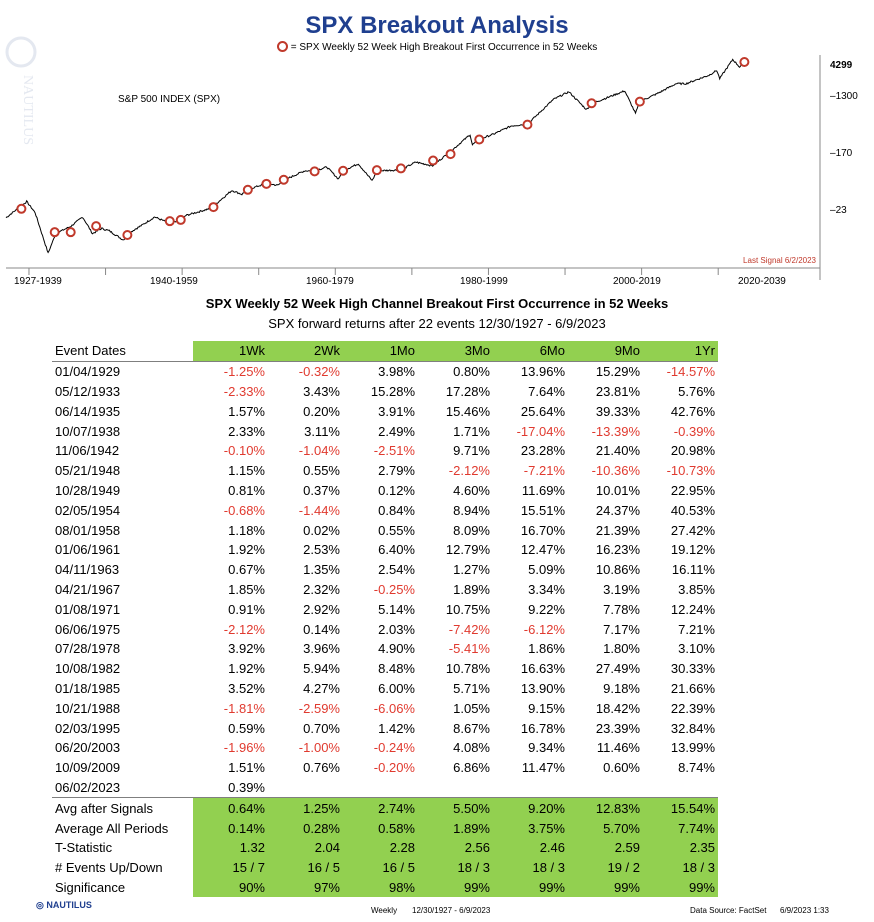 This screenshot has width=874, height=922. I want to click on column-header: 6Mo, so click(530, 351).